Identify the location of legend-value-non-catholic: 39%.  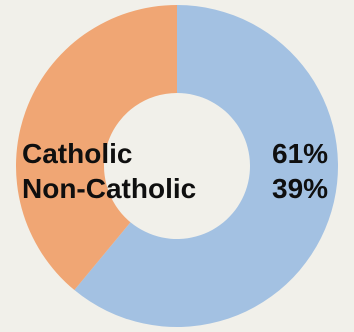
(300, 188).